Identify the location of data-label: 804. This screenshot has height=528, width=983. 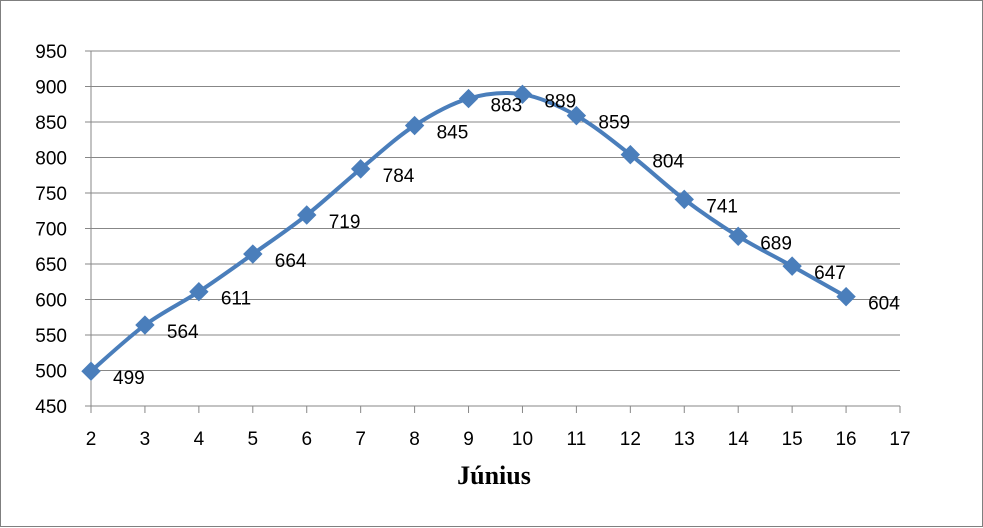
(668, 162).